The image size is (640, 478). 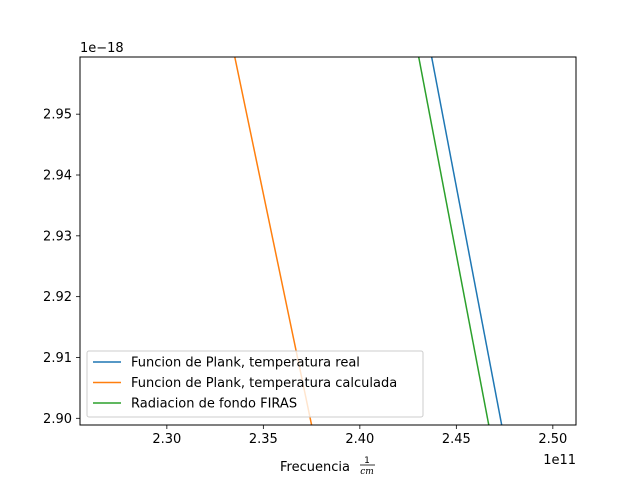 What do you see at coordinates (57, 115) in the screenshot?
I see `y-tick-label: 2.95` at bounding box center [57, 115].